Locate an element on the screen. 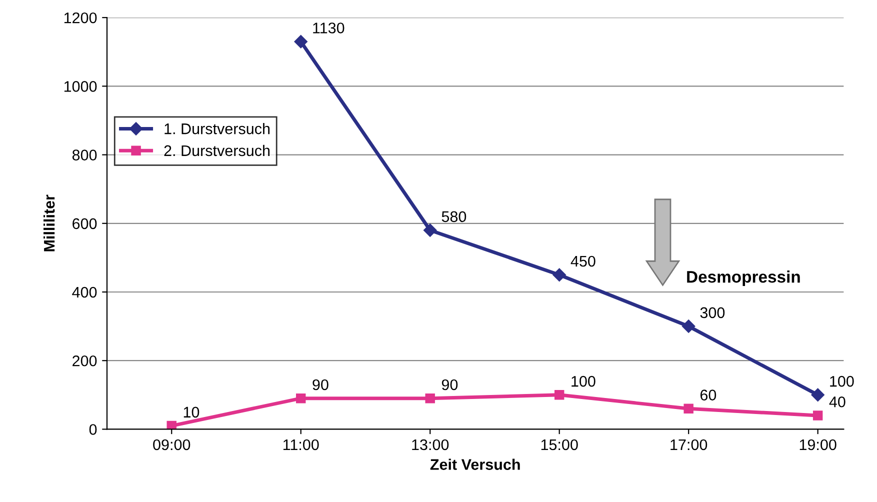  data-label: 60 is located at coordinates (708, 395).